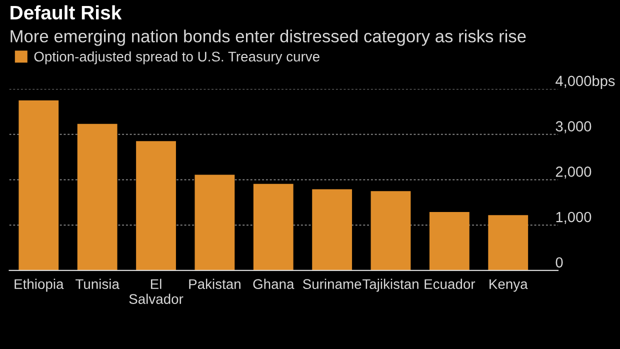 The image size is (620, 349). Describe the element at coordinates (574, 218) in the screenshot. I see `y-tick-label: 1,000` at that location.